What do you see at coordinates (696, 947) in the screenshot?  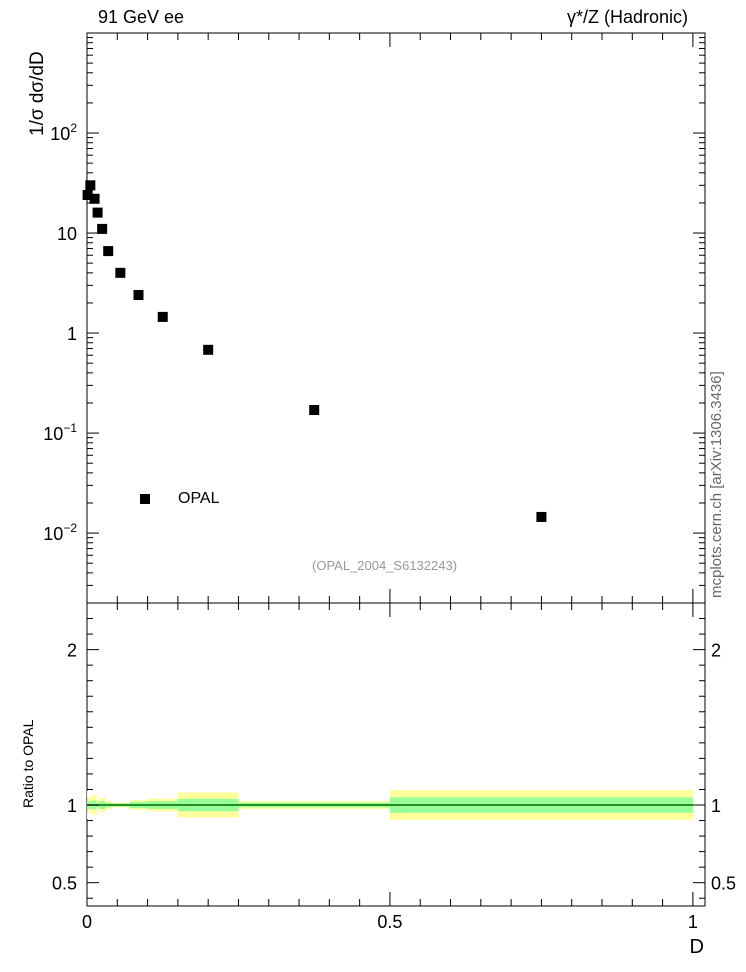 I see `x-axis-label: D` at bounding box center [696, 947].